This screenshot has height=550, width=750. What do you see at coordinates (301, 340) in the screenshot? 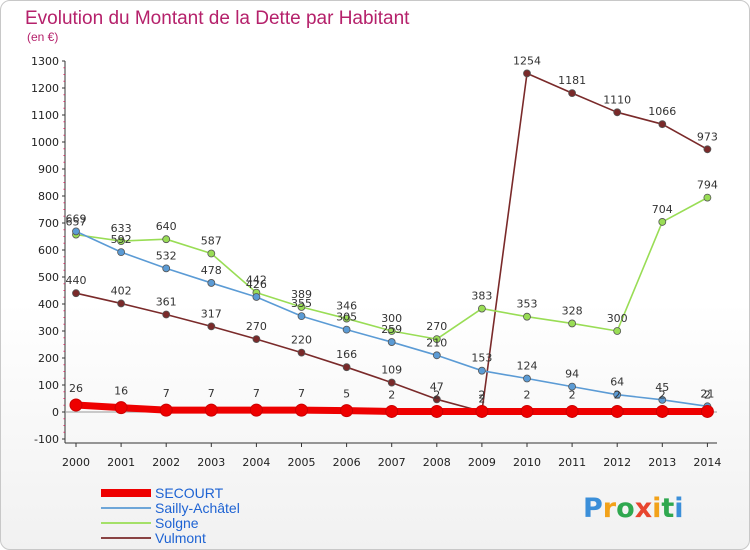
I see `data-label: 220` at bounding box center [301, 340].